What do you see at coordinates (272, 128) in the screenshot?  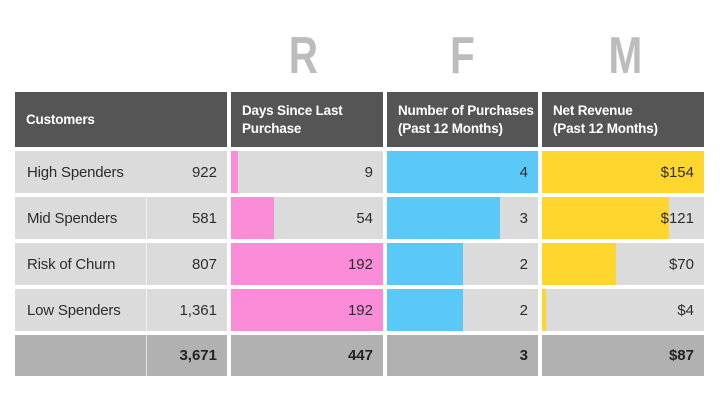 I see `header-line: Purchase` at bounding box center [272, 128].